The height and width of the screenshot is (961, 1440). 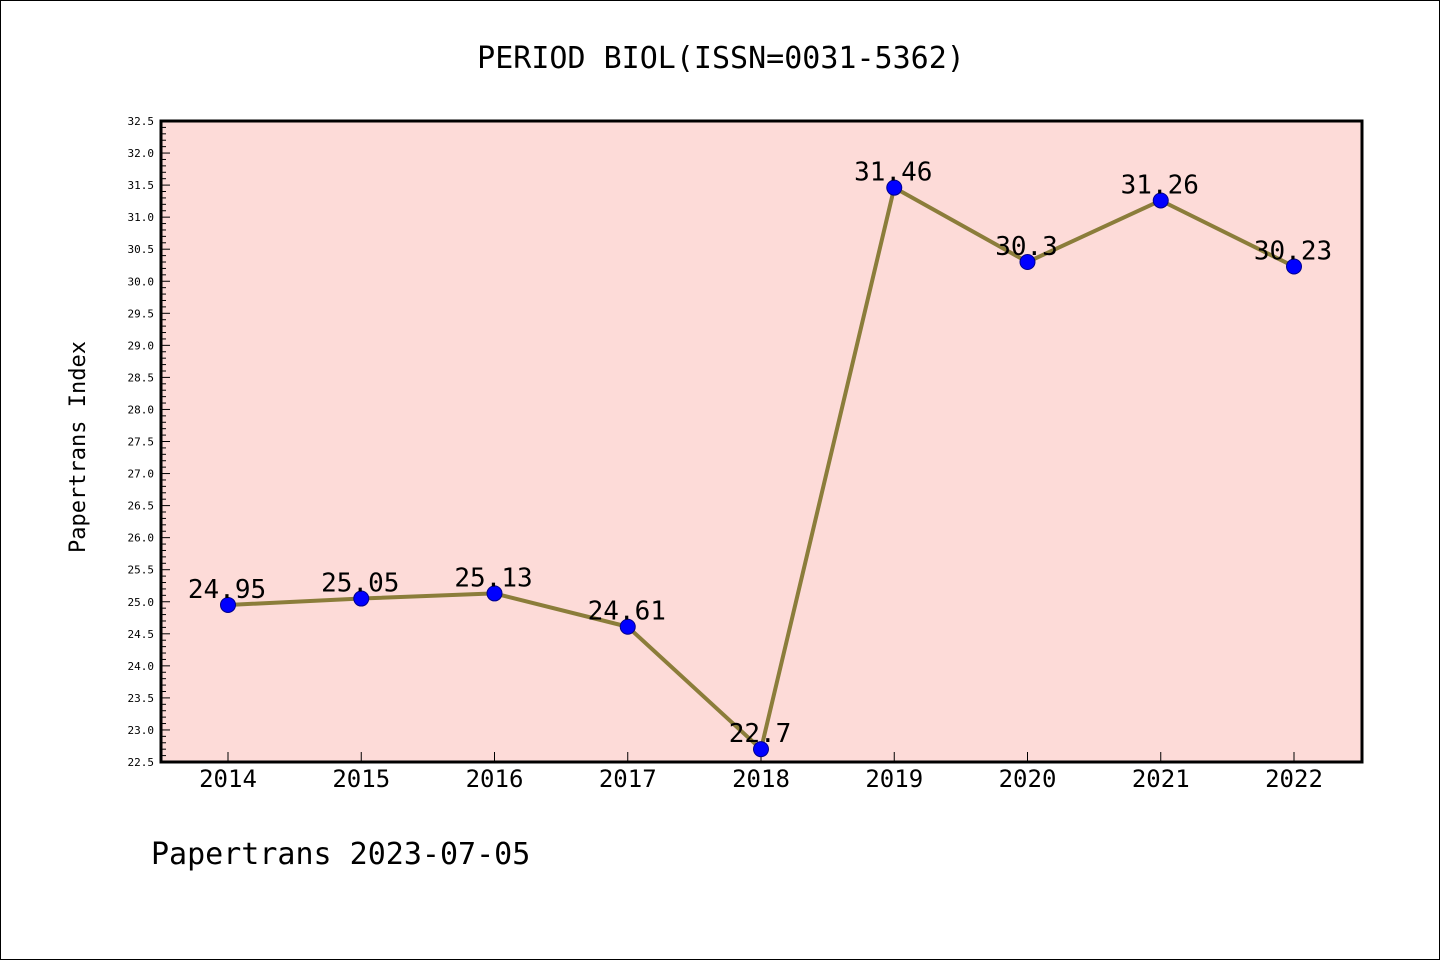 I want to click on x-tick-label: 2014, so click(x=228, y=779).